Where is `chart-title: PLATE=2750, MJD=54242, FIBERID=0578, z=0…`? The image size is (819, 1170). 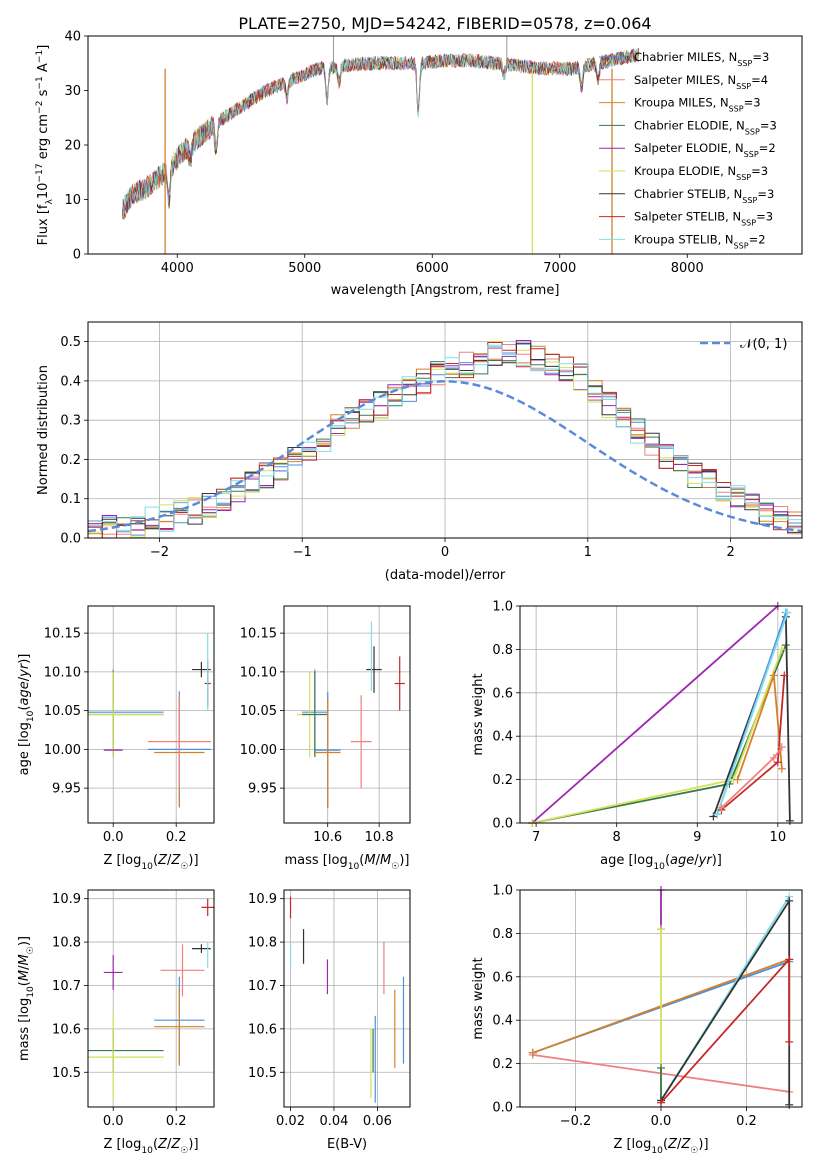 chart-title: PLATE=2750, MJD=54242, FIBERID=0578, z=0… is located at coordinates (444, 23).